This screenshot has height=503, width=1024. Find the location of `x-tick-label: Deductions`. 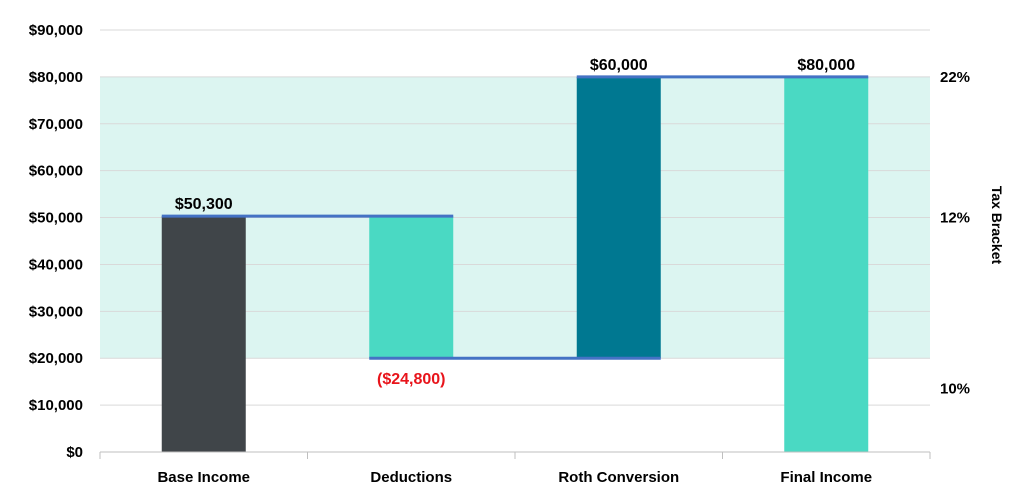

x-tick-label: Deductions is located at coordinates (411, 477).